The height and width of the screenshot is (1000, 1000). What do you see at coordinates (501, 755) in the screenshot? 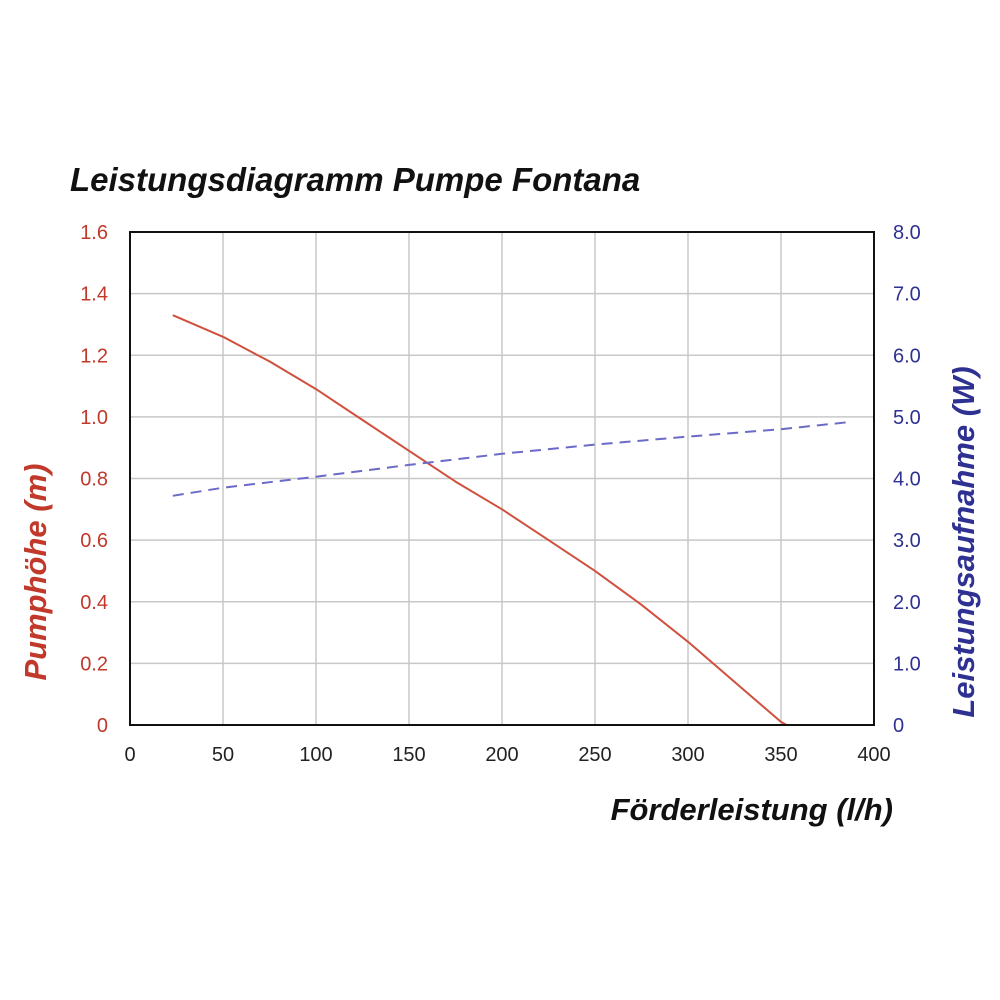
I see `x-tick-label: 200` at bounding box center [501, 755].